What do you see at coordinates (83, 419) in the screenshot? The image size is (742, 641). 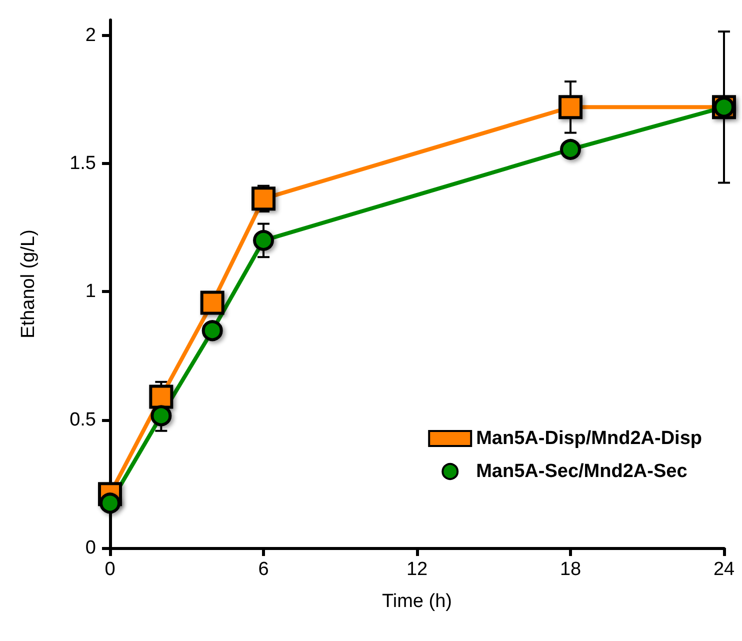 I see `y-tick-label: 0.5` at bounding box center [83, 419].